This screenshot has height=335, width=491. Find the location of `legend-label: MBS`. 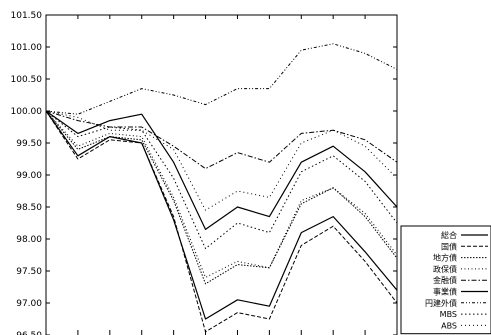

legend-label: MBS is located at coordinates (448, 314).